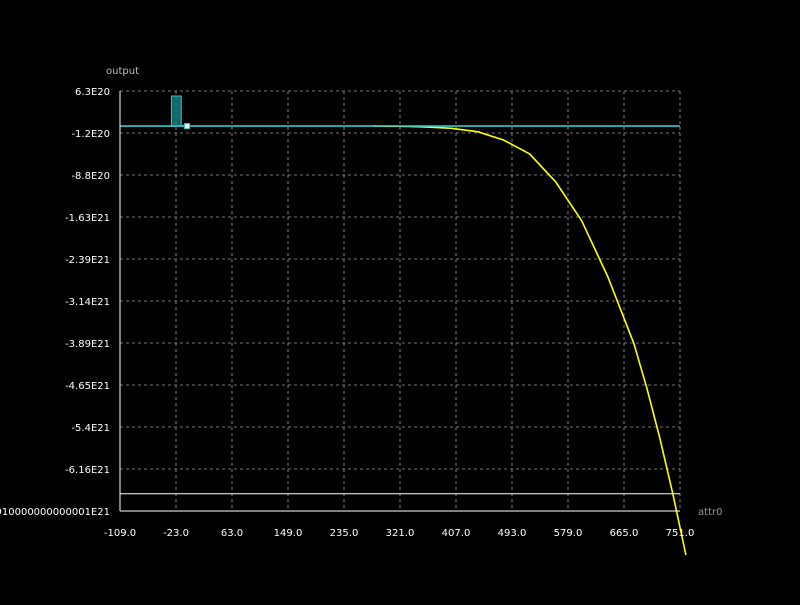 The image size is (800, 605). I want to click on histogram-bar, so click(176, 111).